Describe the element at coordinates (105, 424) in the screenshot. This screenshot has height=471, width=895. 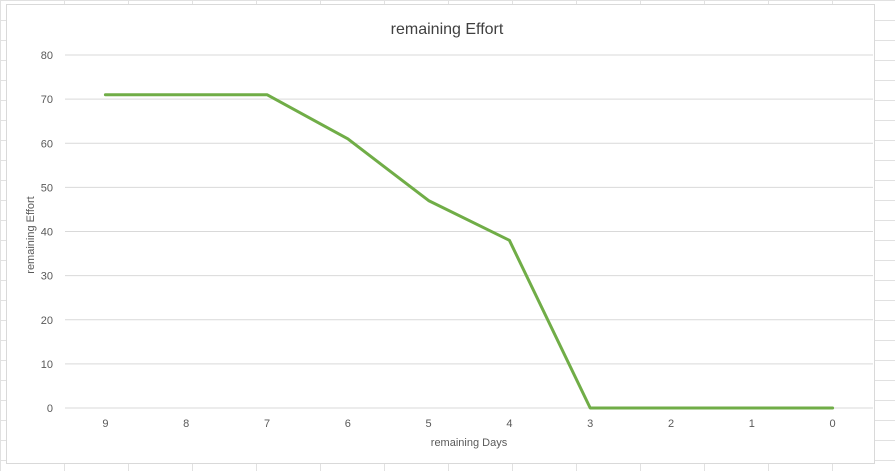
I see `x-tick-label: 9` at that location.